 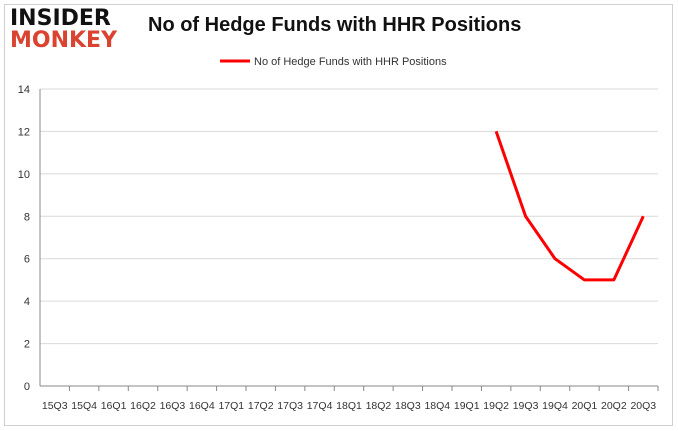 What do you see at coordinates (24, 90) in the screenshot?
I see `y-tick-label: 14` at bounding box center [24, 90].